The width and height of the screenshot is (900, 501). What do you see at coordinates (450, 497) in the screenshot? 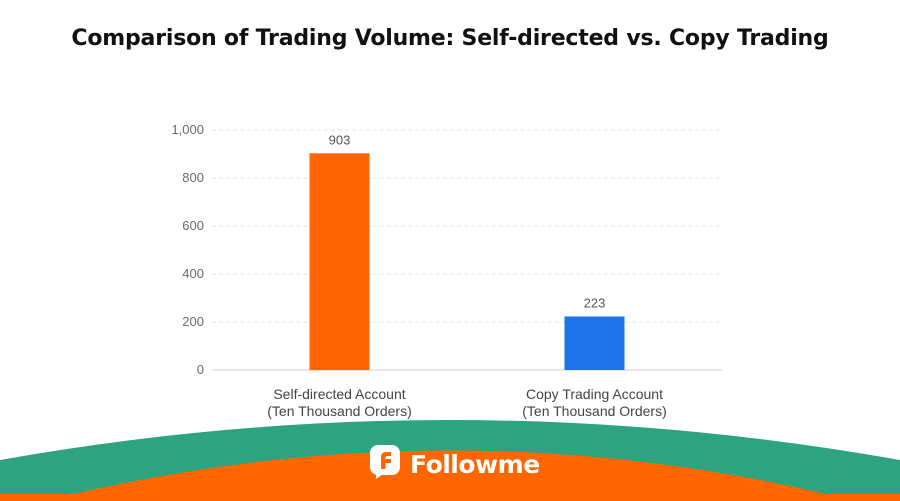
I see `footer-orange-base` at bounding box center [450, 497].